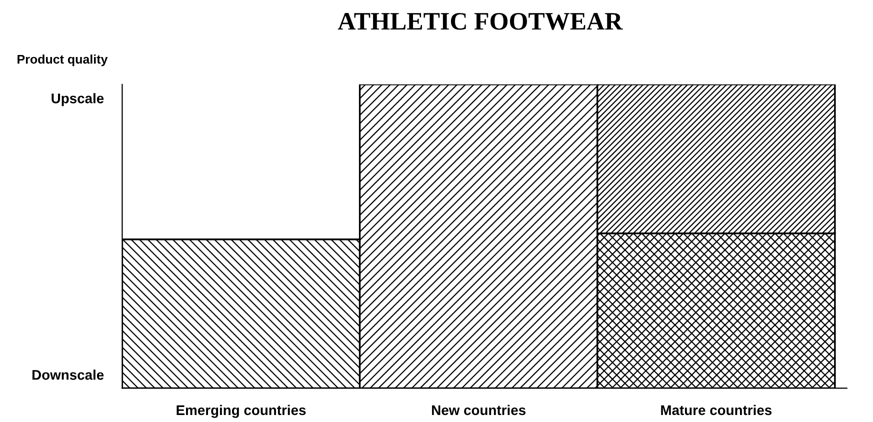 The height and width of the screenshot is (422, 873). What do you see at coordinates (480, 21) in the screenshot?
I see `chart-title: ATHLETIC FOOTWEAR` at bounding box center [480, 21].